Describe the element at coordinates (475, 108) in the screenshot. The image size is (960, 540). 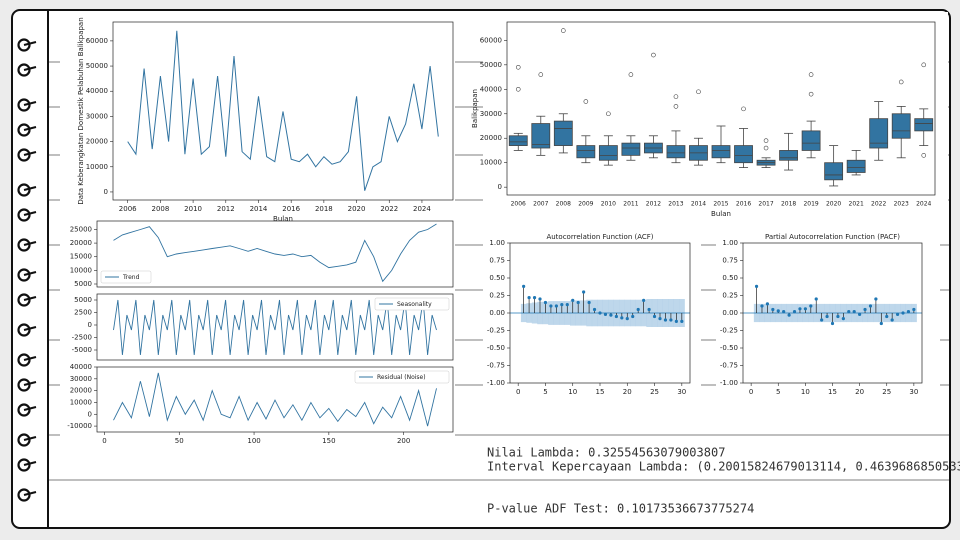
I see `y-axis-label: Balikpapan` at that location.